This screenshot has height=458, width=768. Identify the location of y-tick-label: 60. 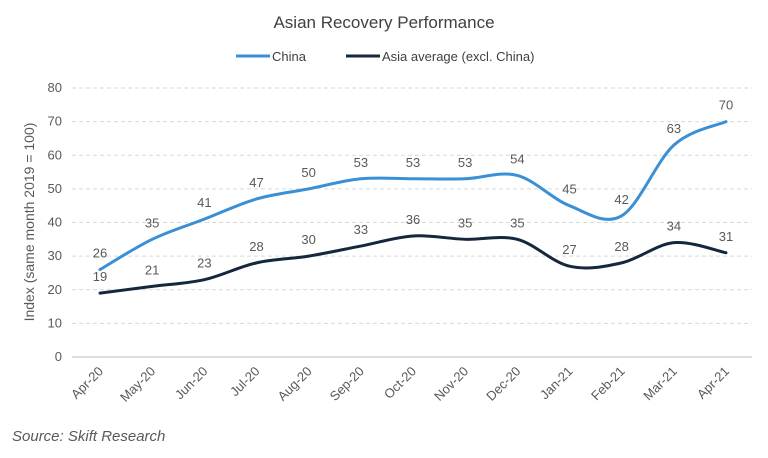
(55, 154).